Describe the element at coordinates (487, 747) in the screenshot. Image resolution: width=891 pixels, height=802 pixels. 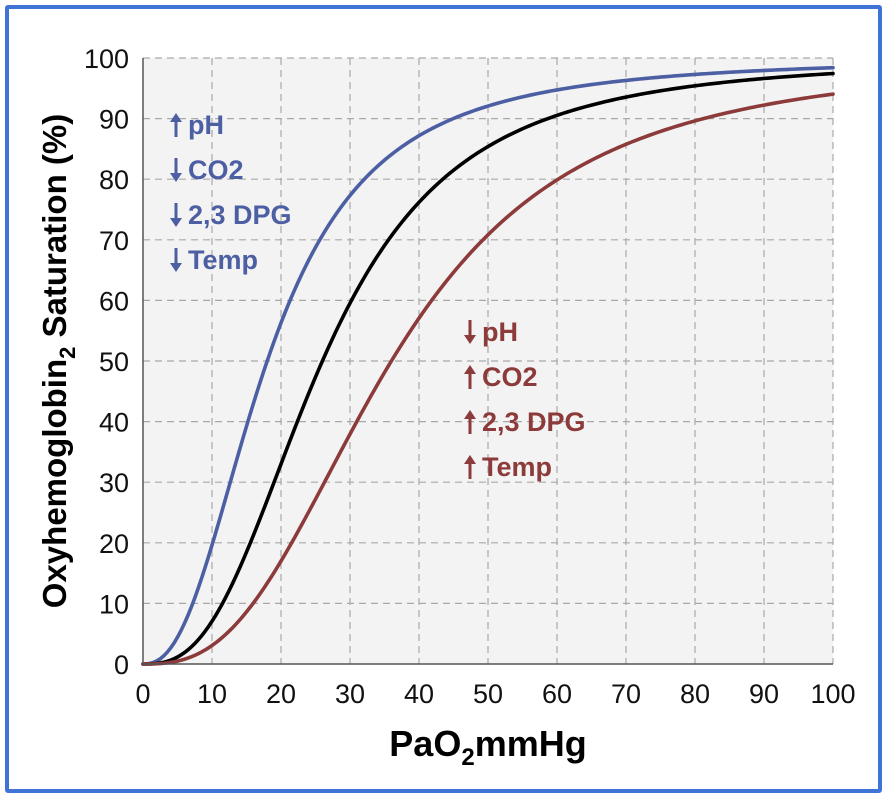
I see `x-axis-title: PaO2mmHg` at that location.